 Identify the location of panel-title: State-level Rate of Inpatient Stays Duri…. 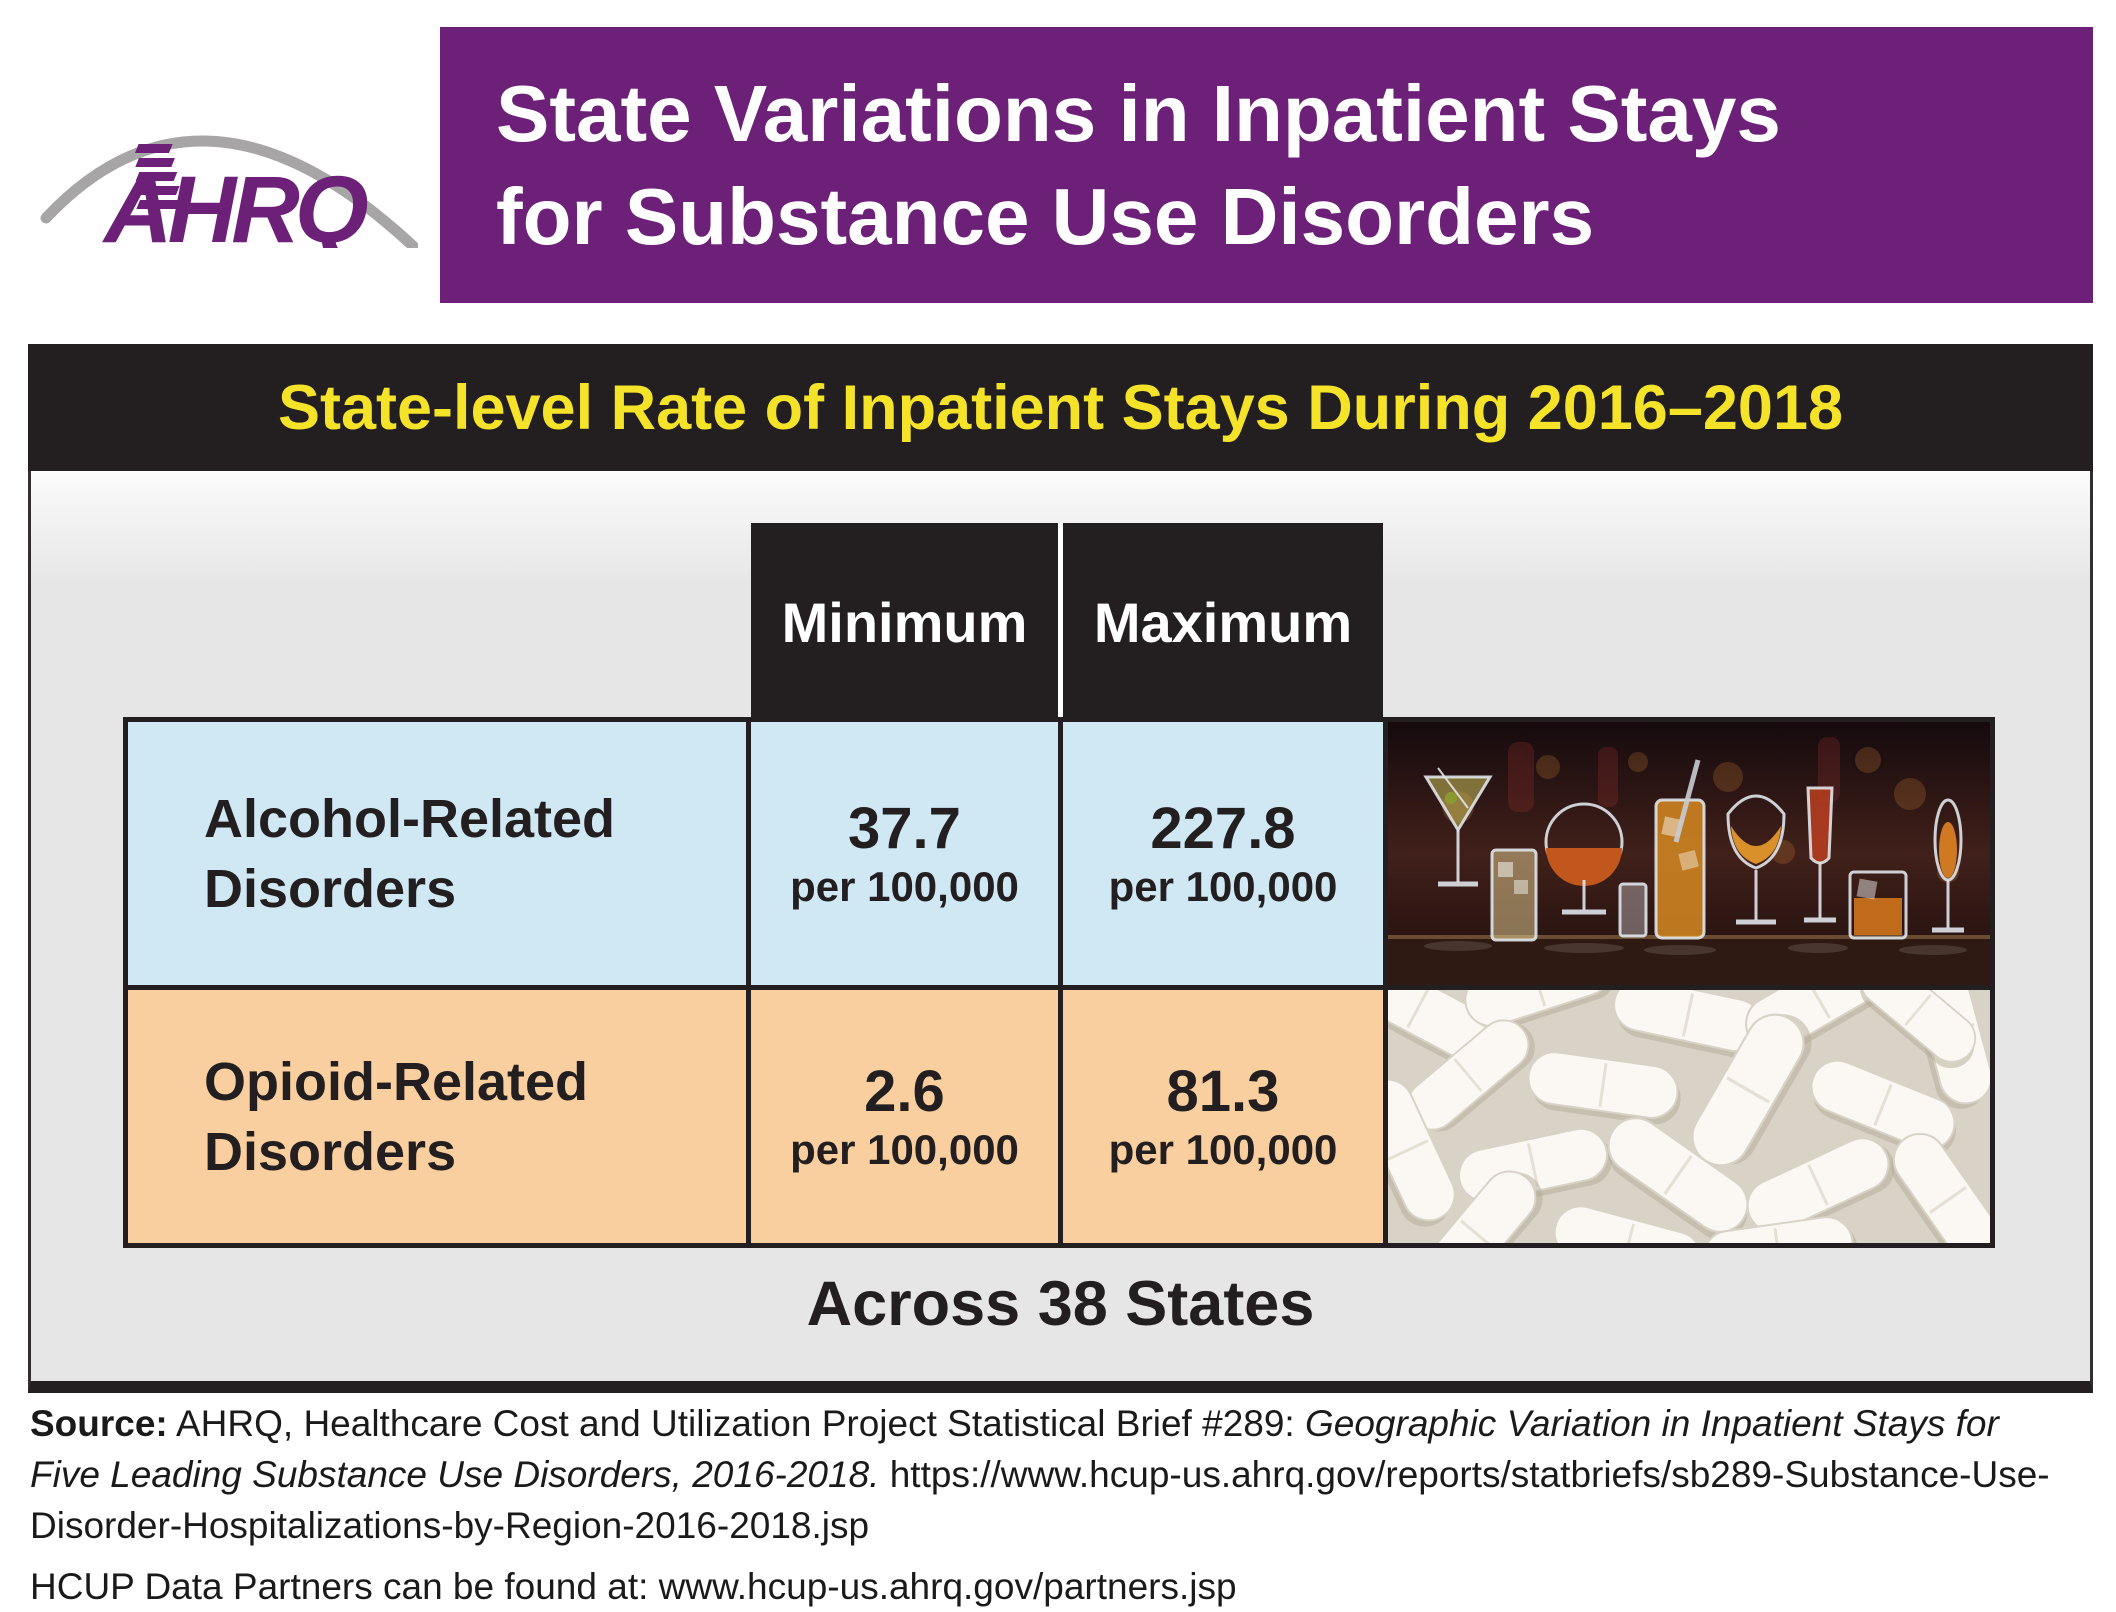
(1060, 407).